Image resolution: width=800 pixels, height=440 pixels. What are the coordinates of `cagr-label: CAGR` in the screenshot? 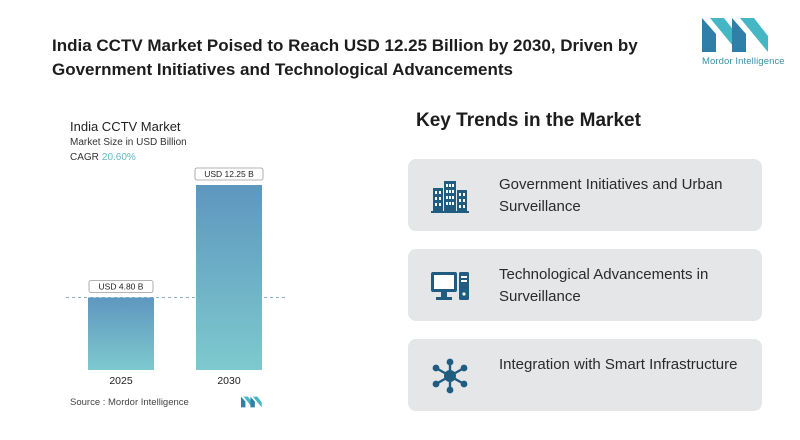 It's located at (84, 157).